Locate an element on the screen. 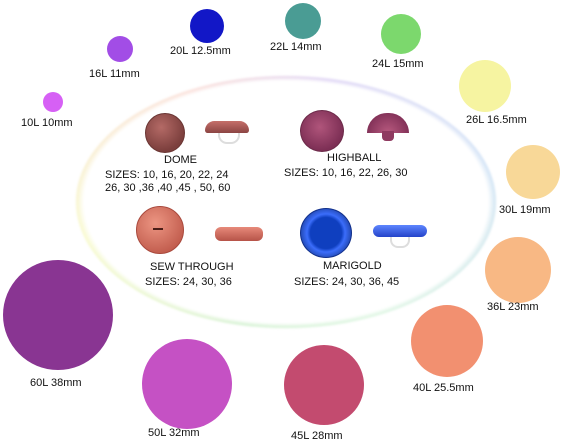  circle-40L is located at coordinates (447, 341).